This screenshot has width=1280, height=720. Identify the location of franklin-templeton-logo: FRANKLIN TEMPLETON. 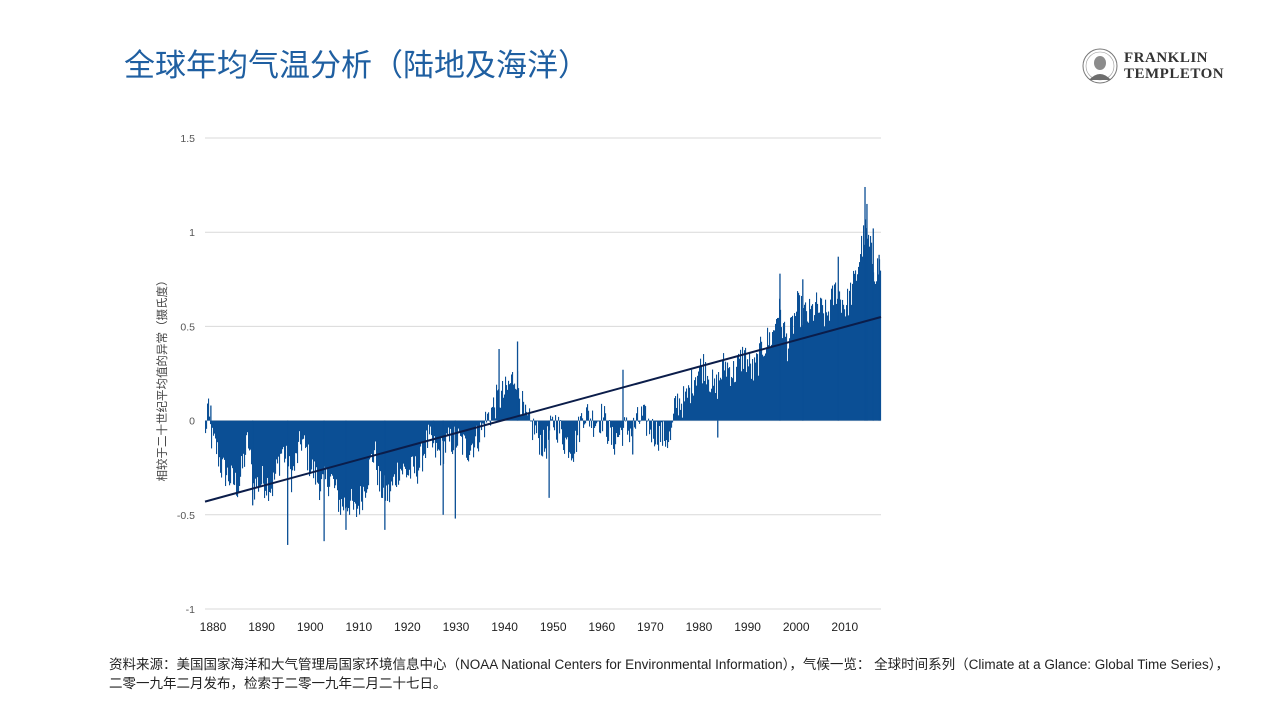
(1162, 66).